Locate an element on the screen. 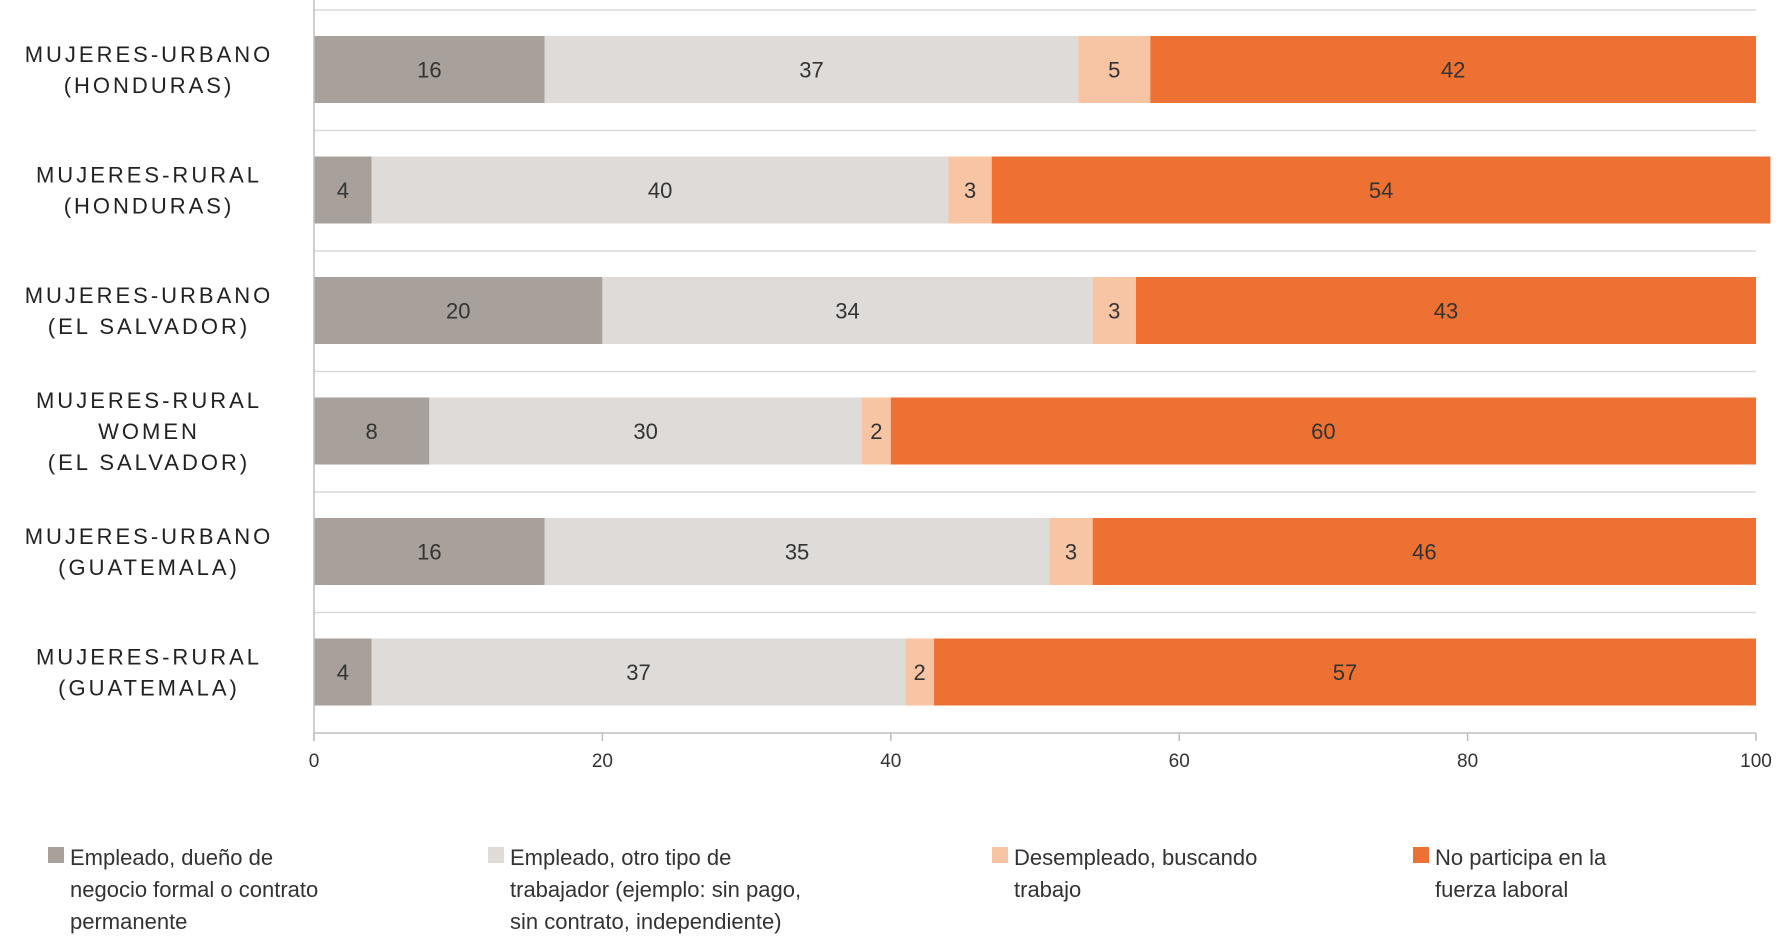 The image size is (1787, 949). legend-item: Desempleado, buscando trabajo is located at coordinates (1124, 874).